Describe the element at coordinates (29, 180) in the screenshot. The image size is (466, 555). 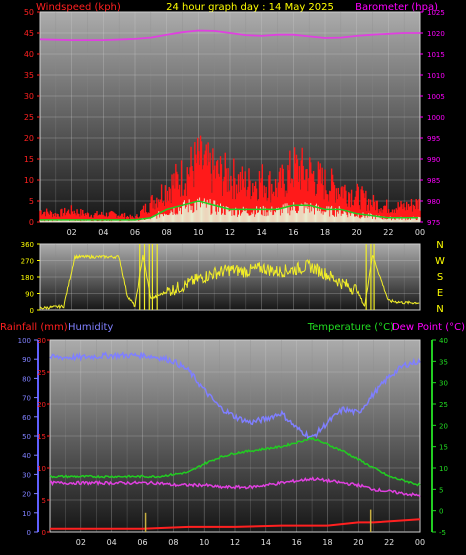
I see `windspeed-tick-label: 10` at that location.